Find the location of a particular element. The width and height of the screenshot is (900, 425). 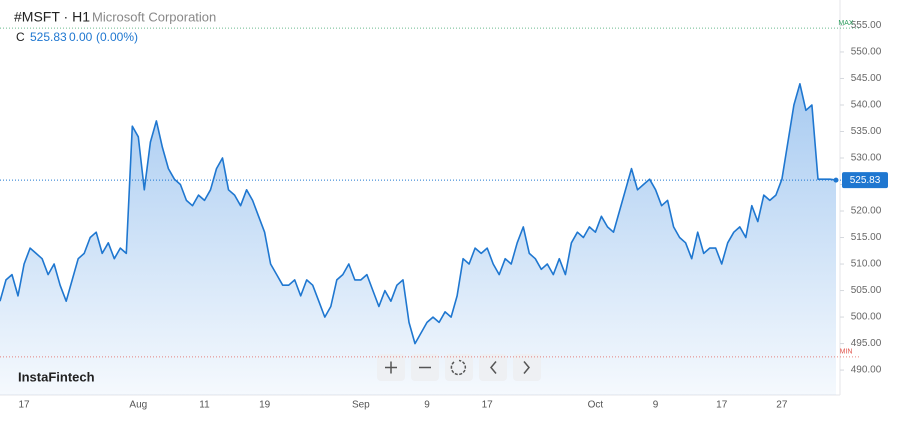

last-price-tag is located at coordinates (865, 180).